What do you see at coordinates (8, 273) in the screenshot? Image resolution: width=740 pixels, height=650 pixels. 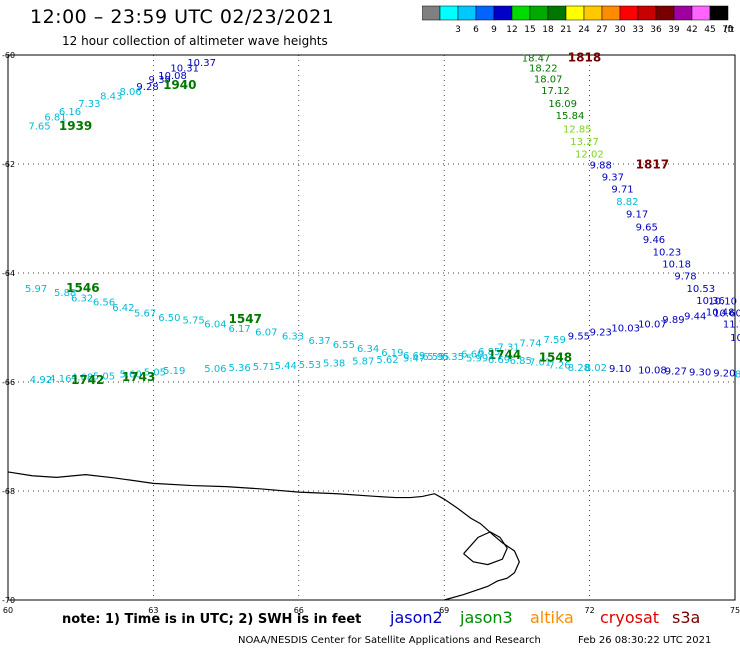 I see `latitude-tick-label: -64` at bounding box center [8, 273].